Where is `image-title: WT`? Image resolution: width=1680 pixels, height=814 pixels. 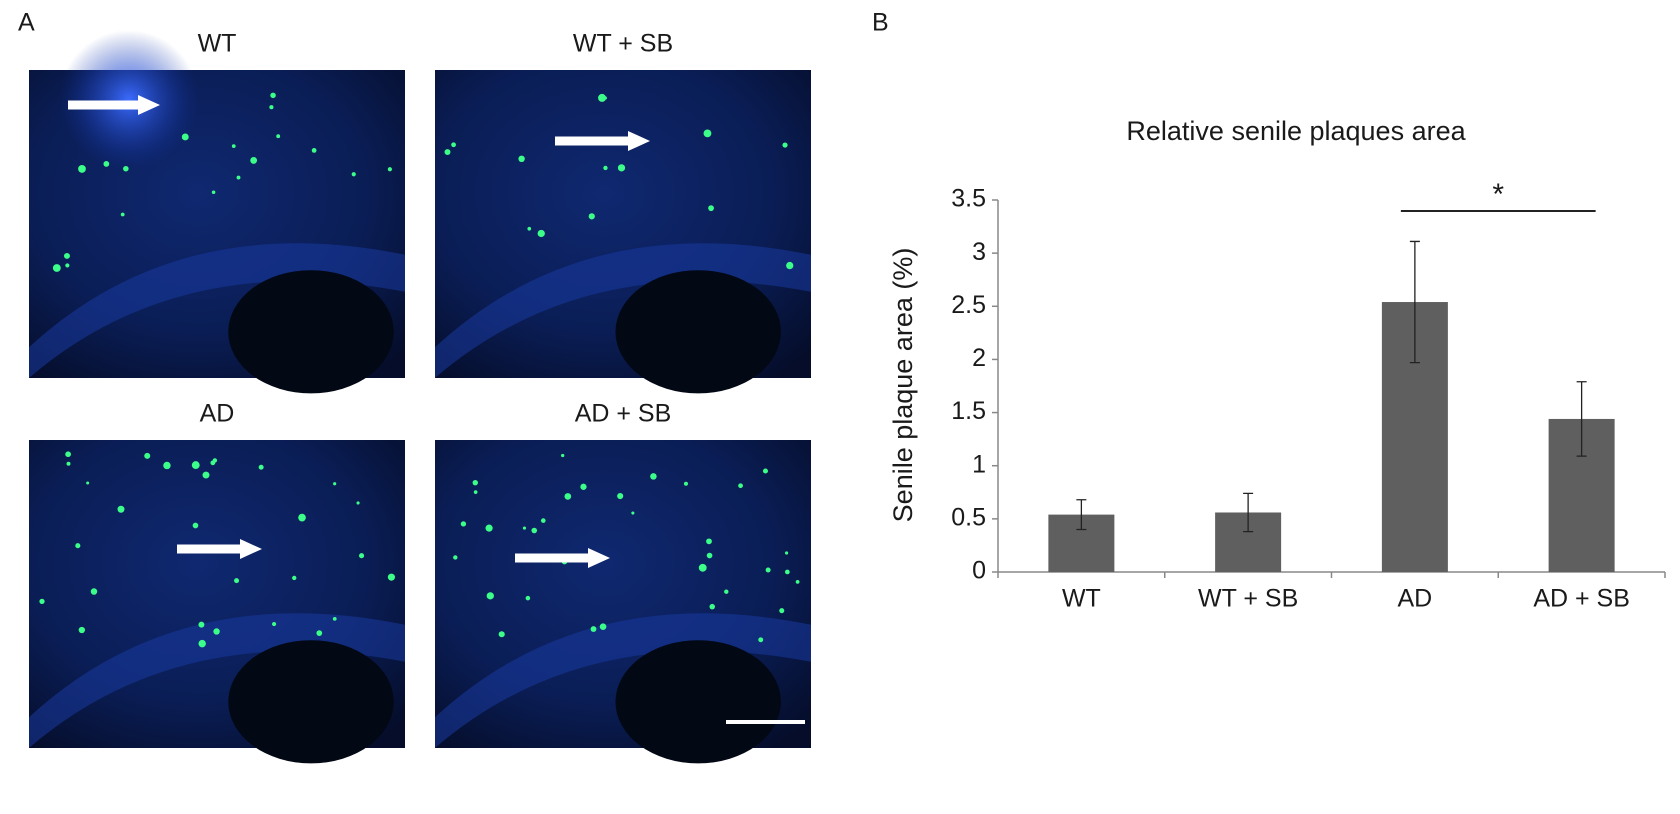 image-title: WT is located at coordinates (217, 44).